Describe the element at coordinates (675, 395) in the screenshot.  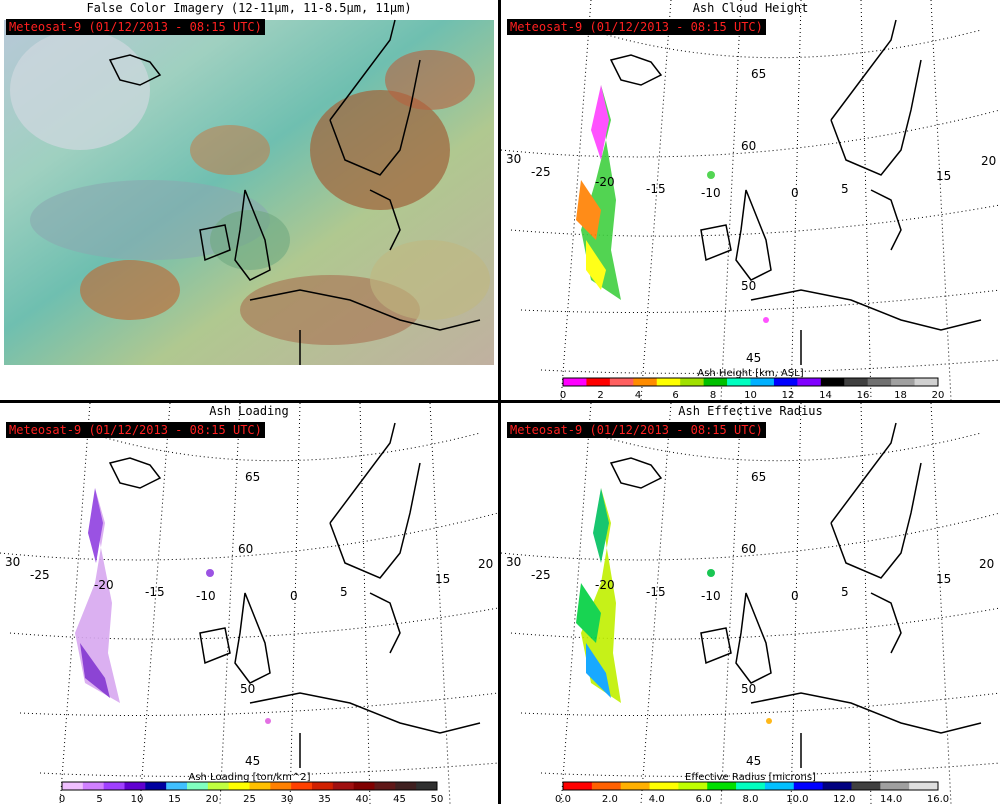
I see `colorbar-tick-label: 6` at that location.